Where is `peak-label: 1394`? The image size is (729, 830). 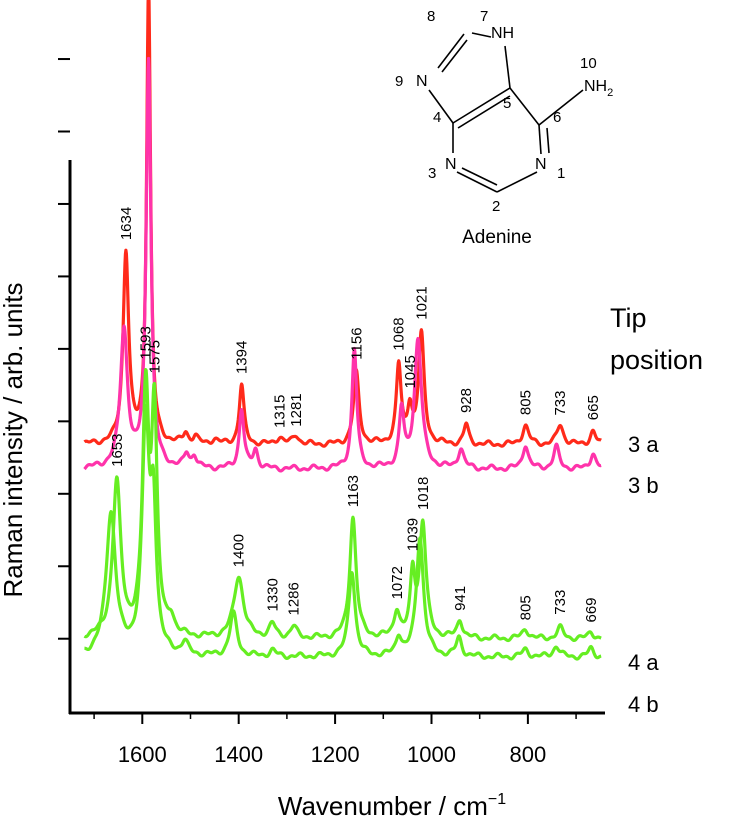
peak-label: 1394 is located at coordinates (242, 357).